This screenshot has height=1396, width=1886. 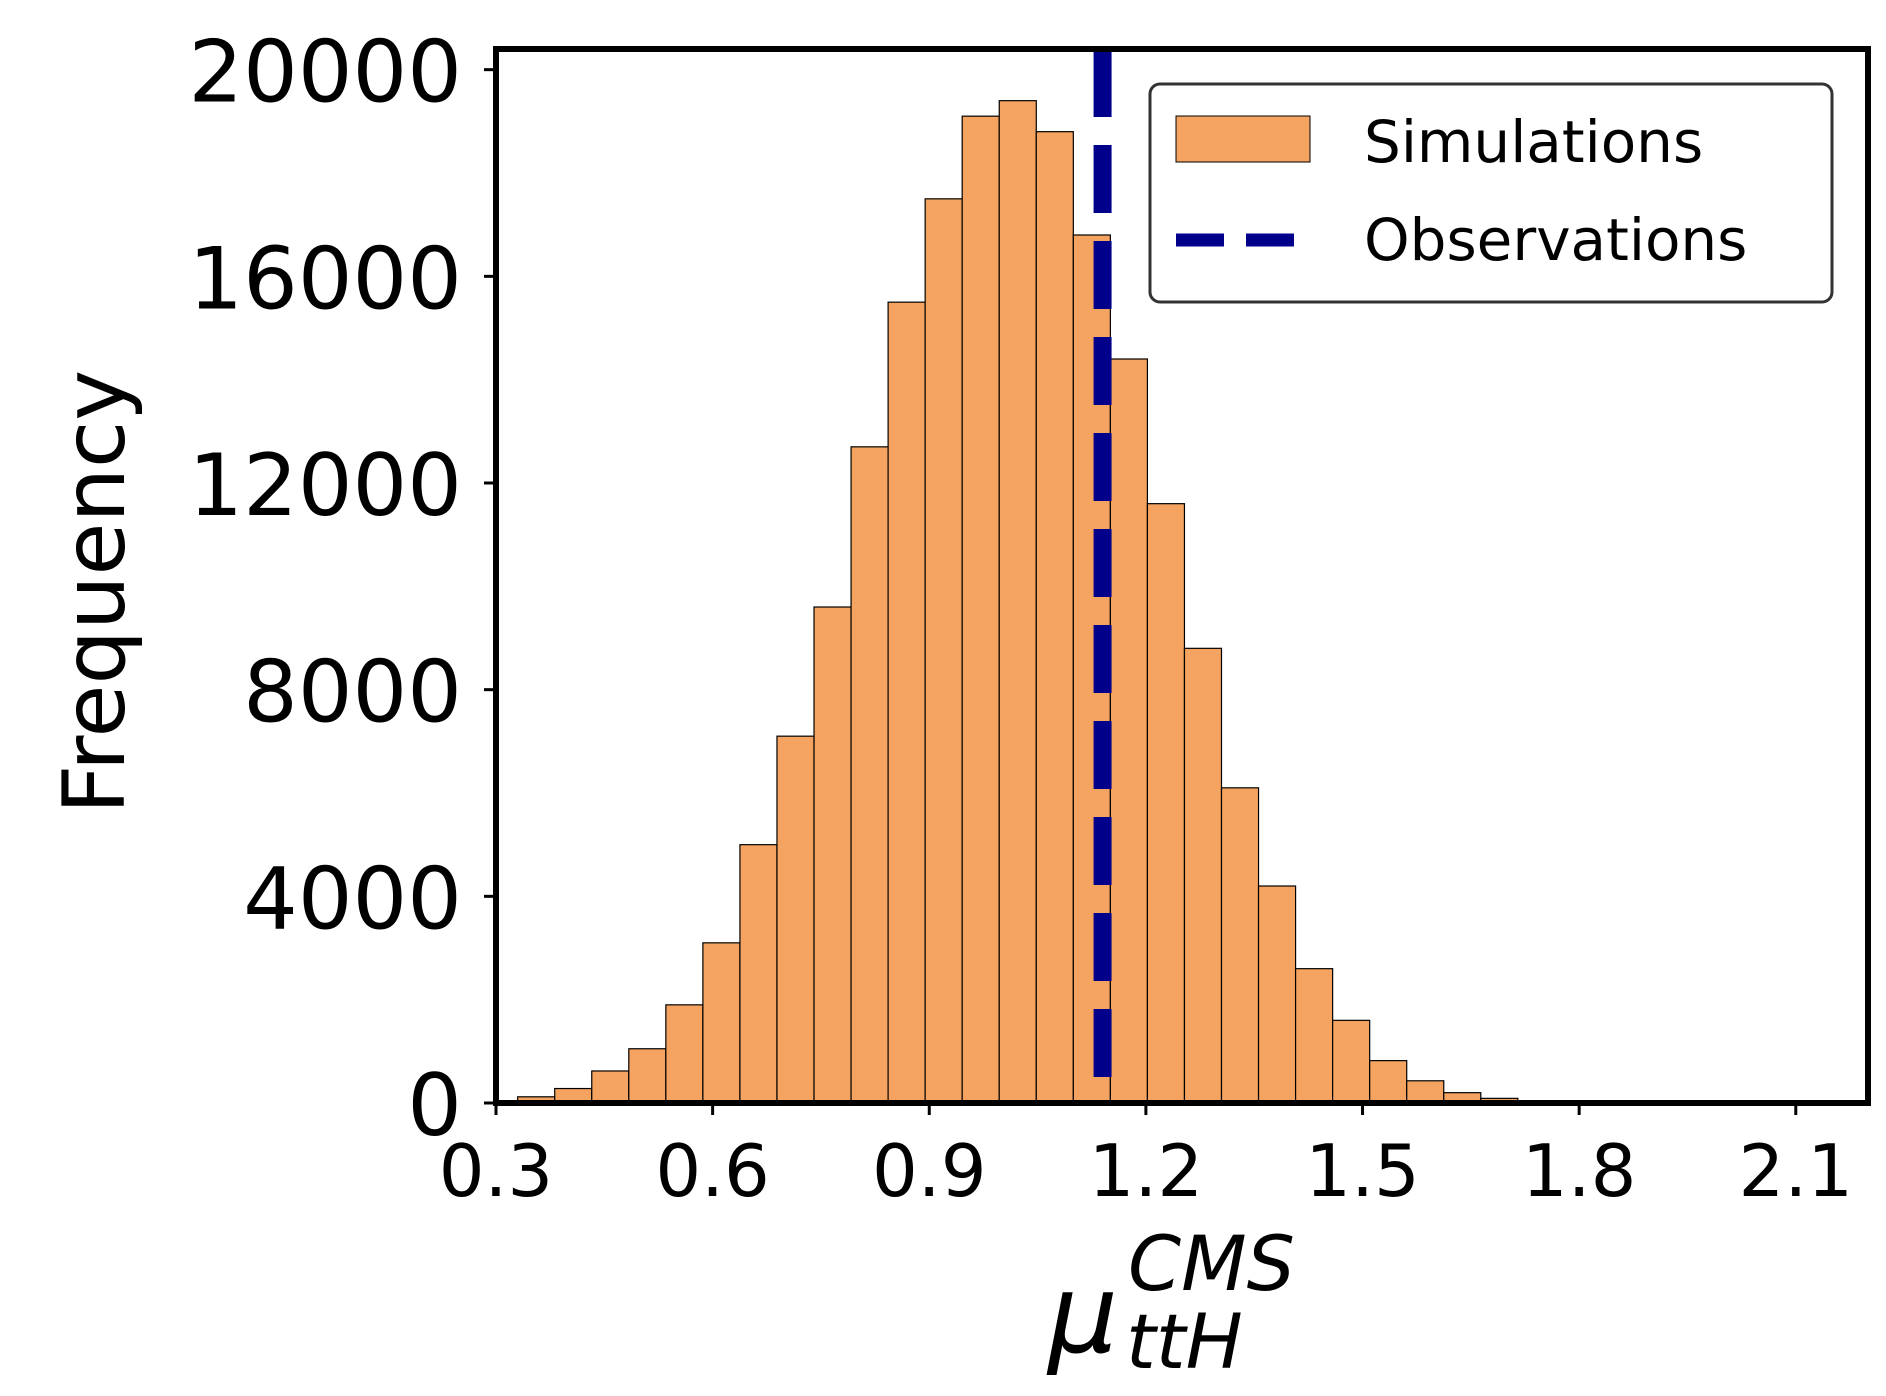 I want to click on x-tick-label: 1.5, so click(x=1362, y=1171).